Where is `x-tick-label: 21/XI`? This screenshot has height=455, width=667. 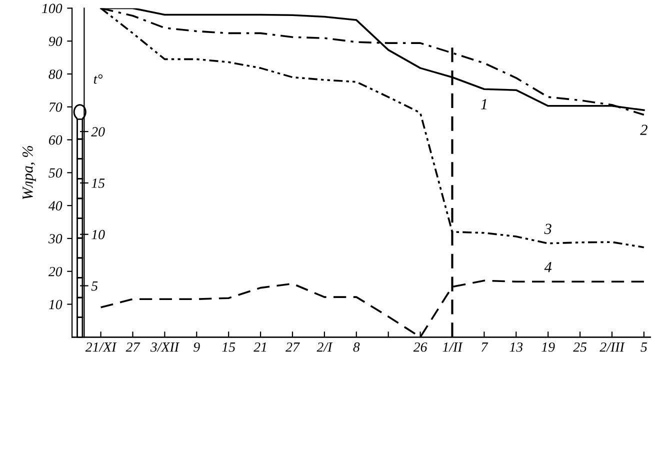
x-tick-label: 21/XI is located at coordinates (101, 347).